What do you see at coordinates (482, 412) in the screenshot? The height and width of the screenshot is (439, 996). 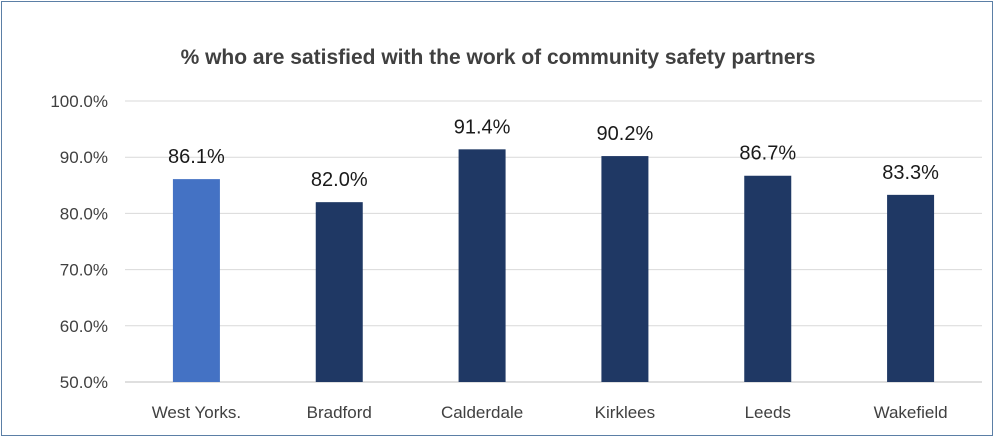 I see `x-tick-label: Calderdale` at bounding box center [482, 412].